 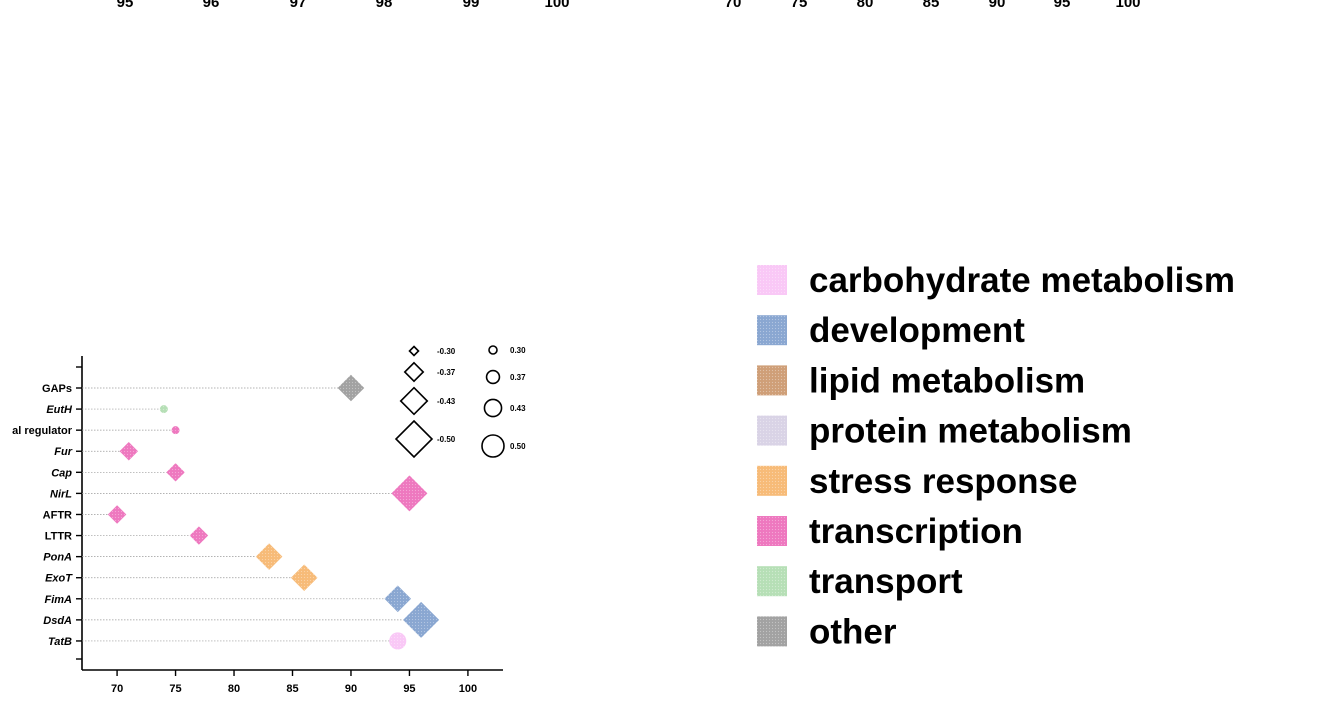 I want to click on legend-label: protein metabolism, so click(x=970, y=431).